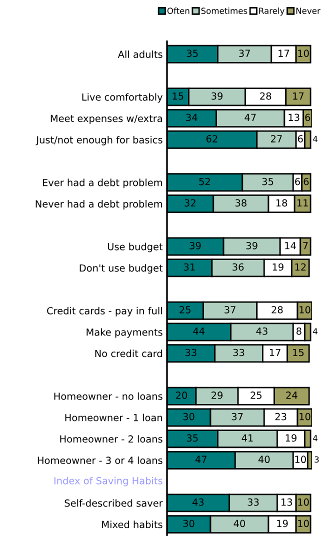  What do you see at coordinates (238, 267) in the screenshot?
I see `data-label: 36` at bounding box center [238, 267].